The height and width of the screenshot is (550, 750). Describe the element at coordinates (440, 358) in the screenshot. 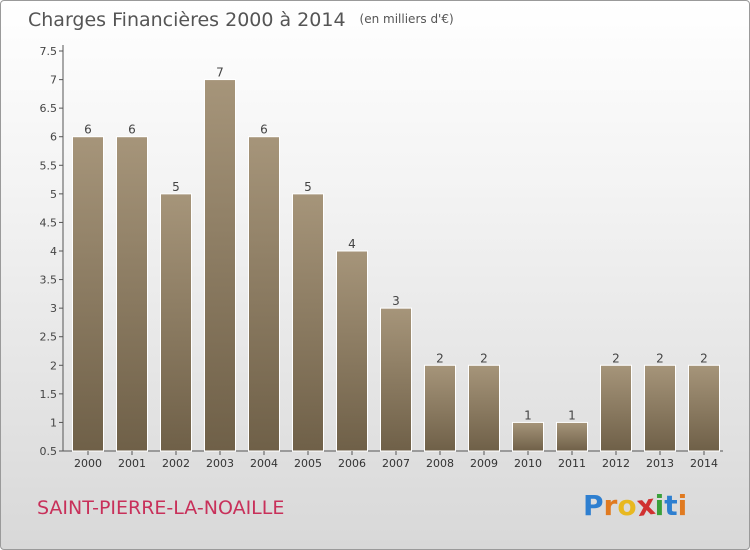

I see `data-label-2008: 2` at that location.